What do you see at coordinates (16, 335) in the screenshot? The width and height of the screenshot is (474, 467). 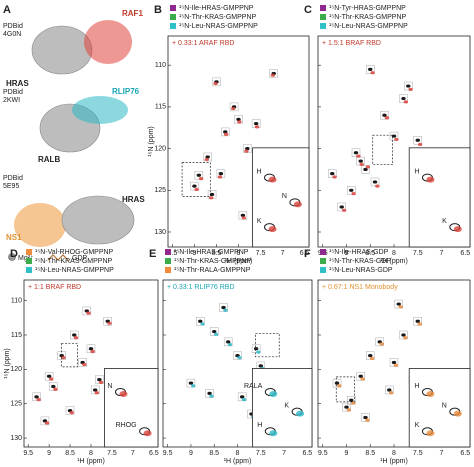 I see `y-tick-label: 115` at bounding box center [16, 335].